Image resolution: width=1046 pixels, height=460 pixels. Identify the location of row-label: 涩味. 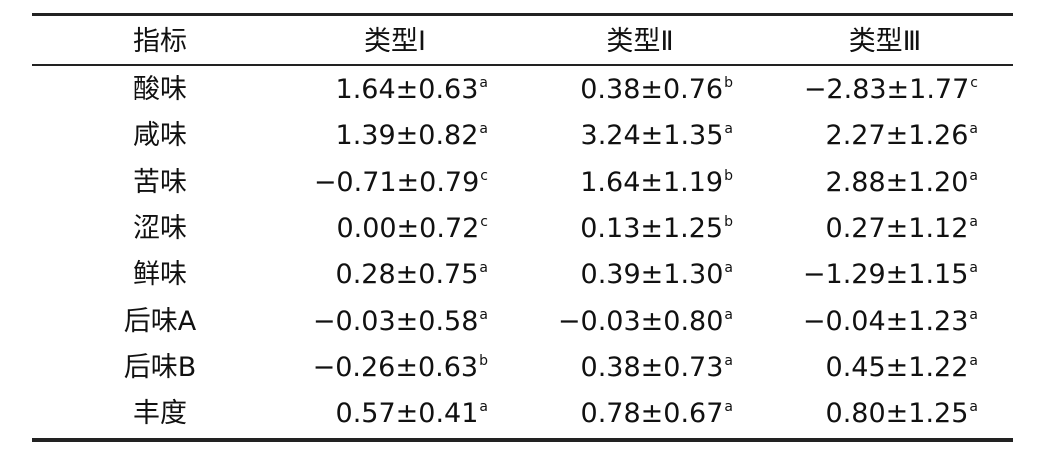
(160, 228).